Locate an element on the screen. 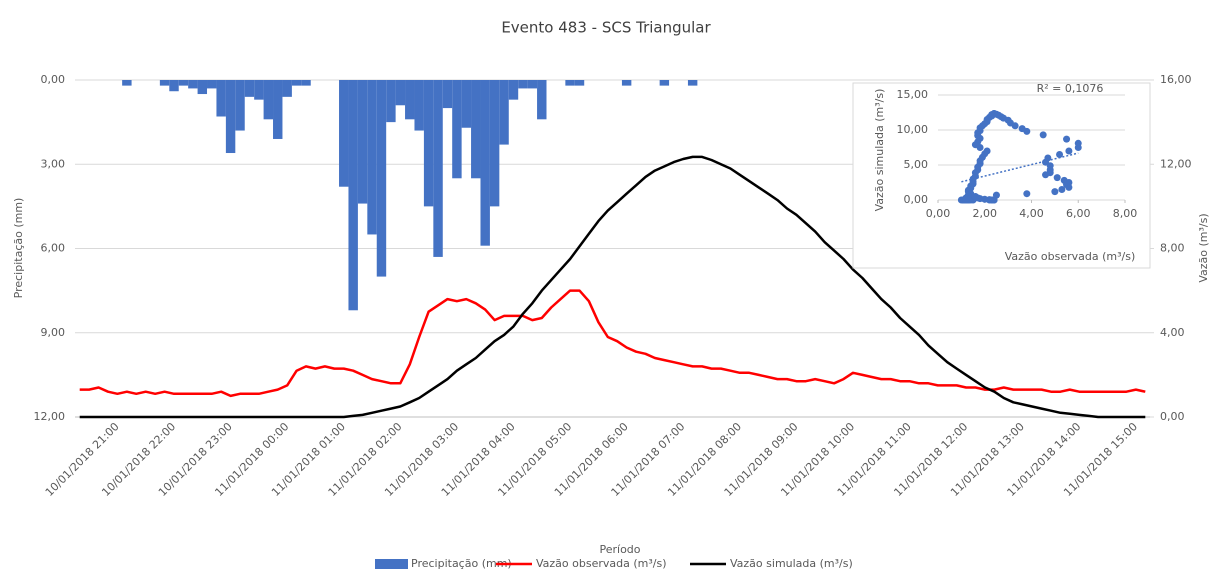 Image resolution: width=1213 pixels, height=574 pixels. y-tick-label: 0,00 is located at coordinates (53, 79).